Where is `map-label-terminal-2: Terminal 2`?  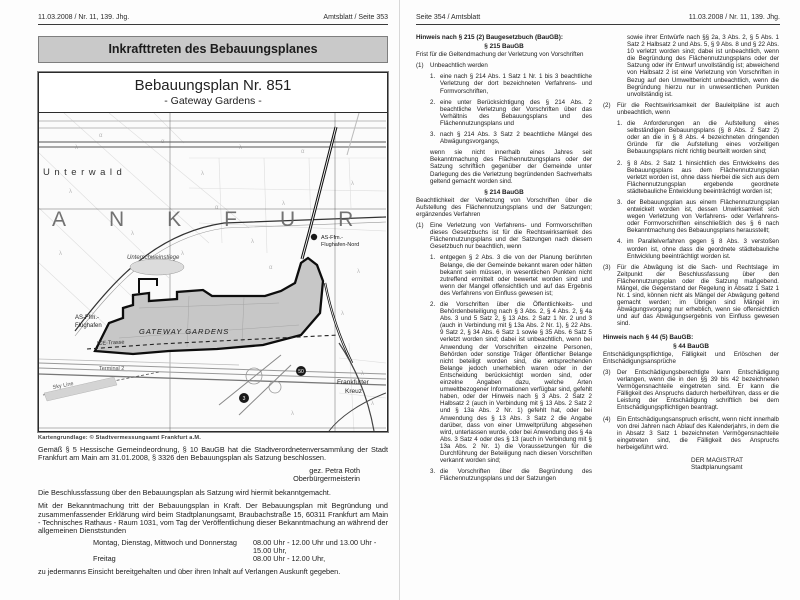 map-label-terminal-2: Terminal 2 is located at coordinates (111, 369).